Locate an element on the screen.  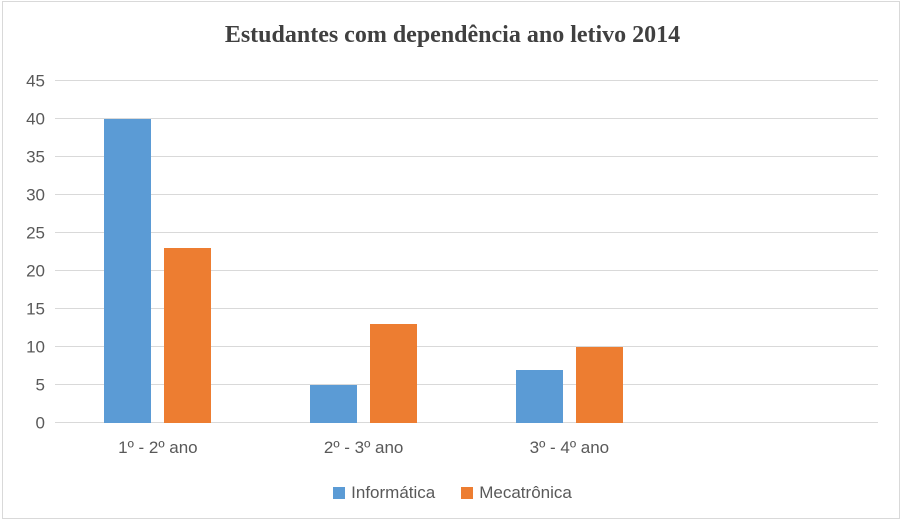
y-axis-tick-label: 10 is located at coordinates (35, 347).